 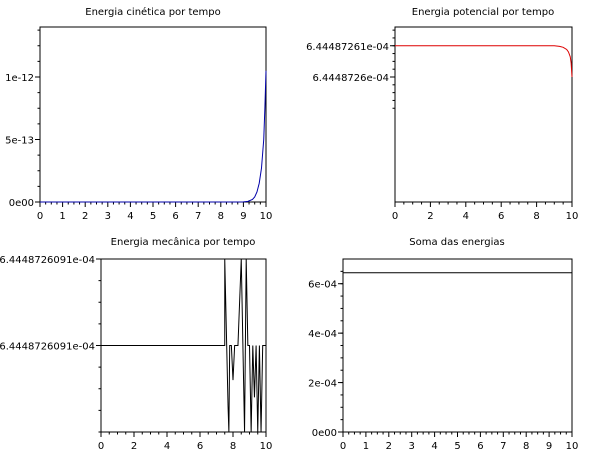 What do you see at coordinates (325, 355) in the screenshot?
I see `y-axis-ticks: 0e00 2e-04 4e-04 6e-04` at bounding box center [325, 355].